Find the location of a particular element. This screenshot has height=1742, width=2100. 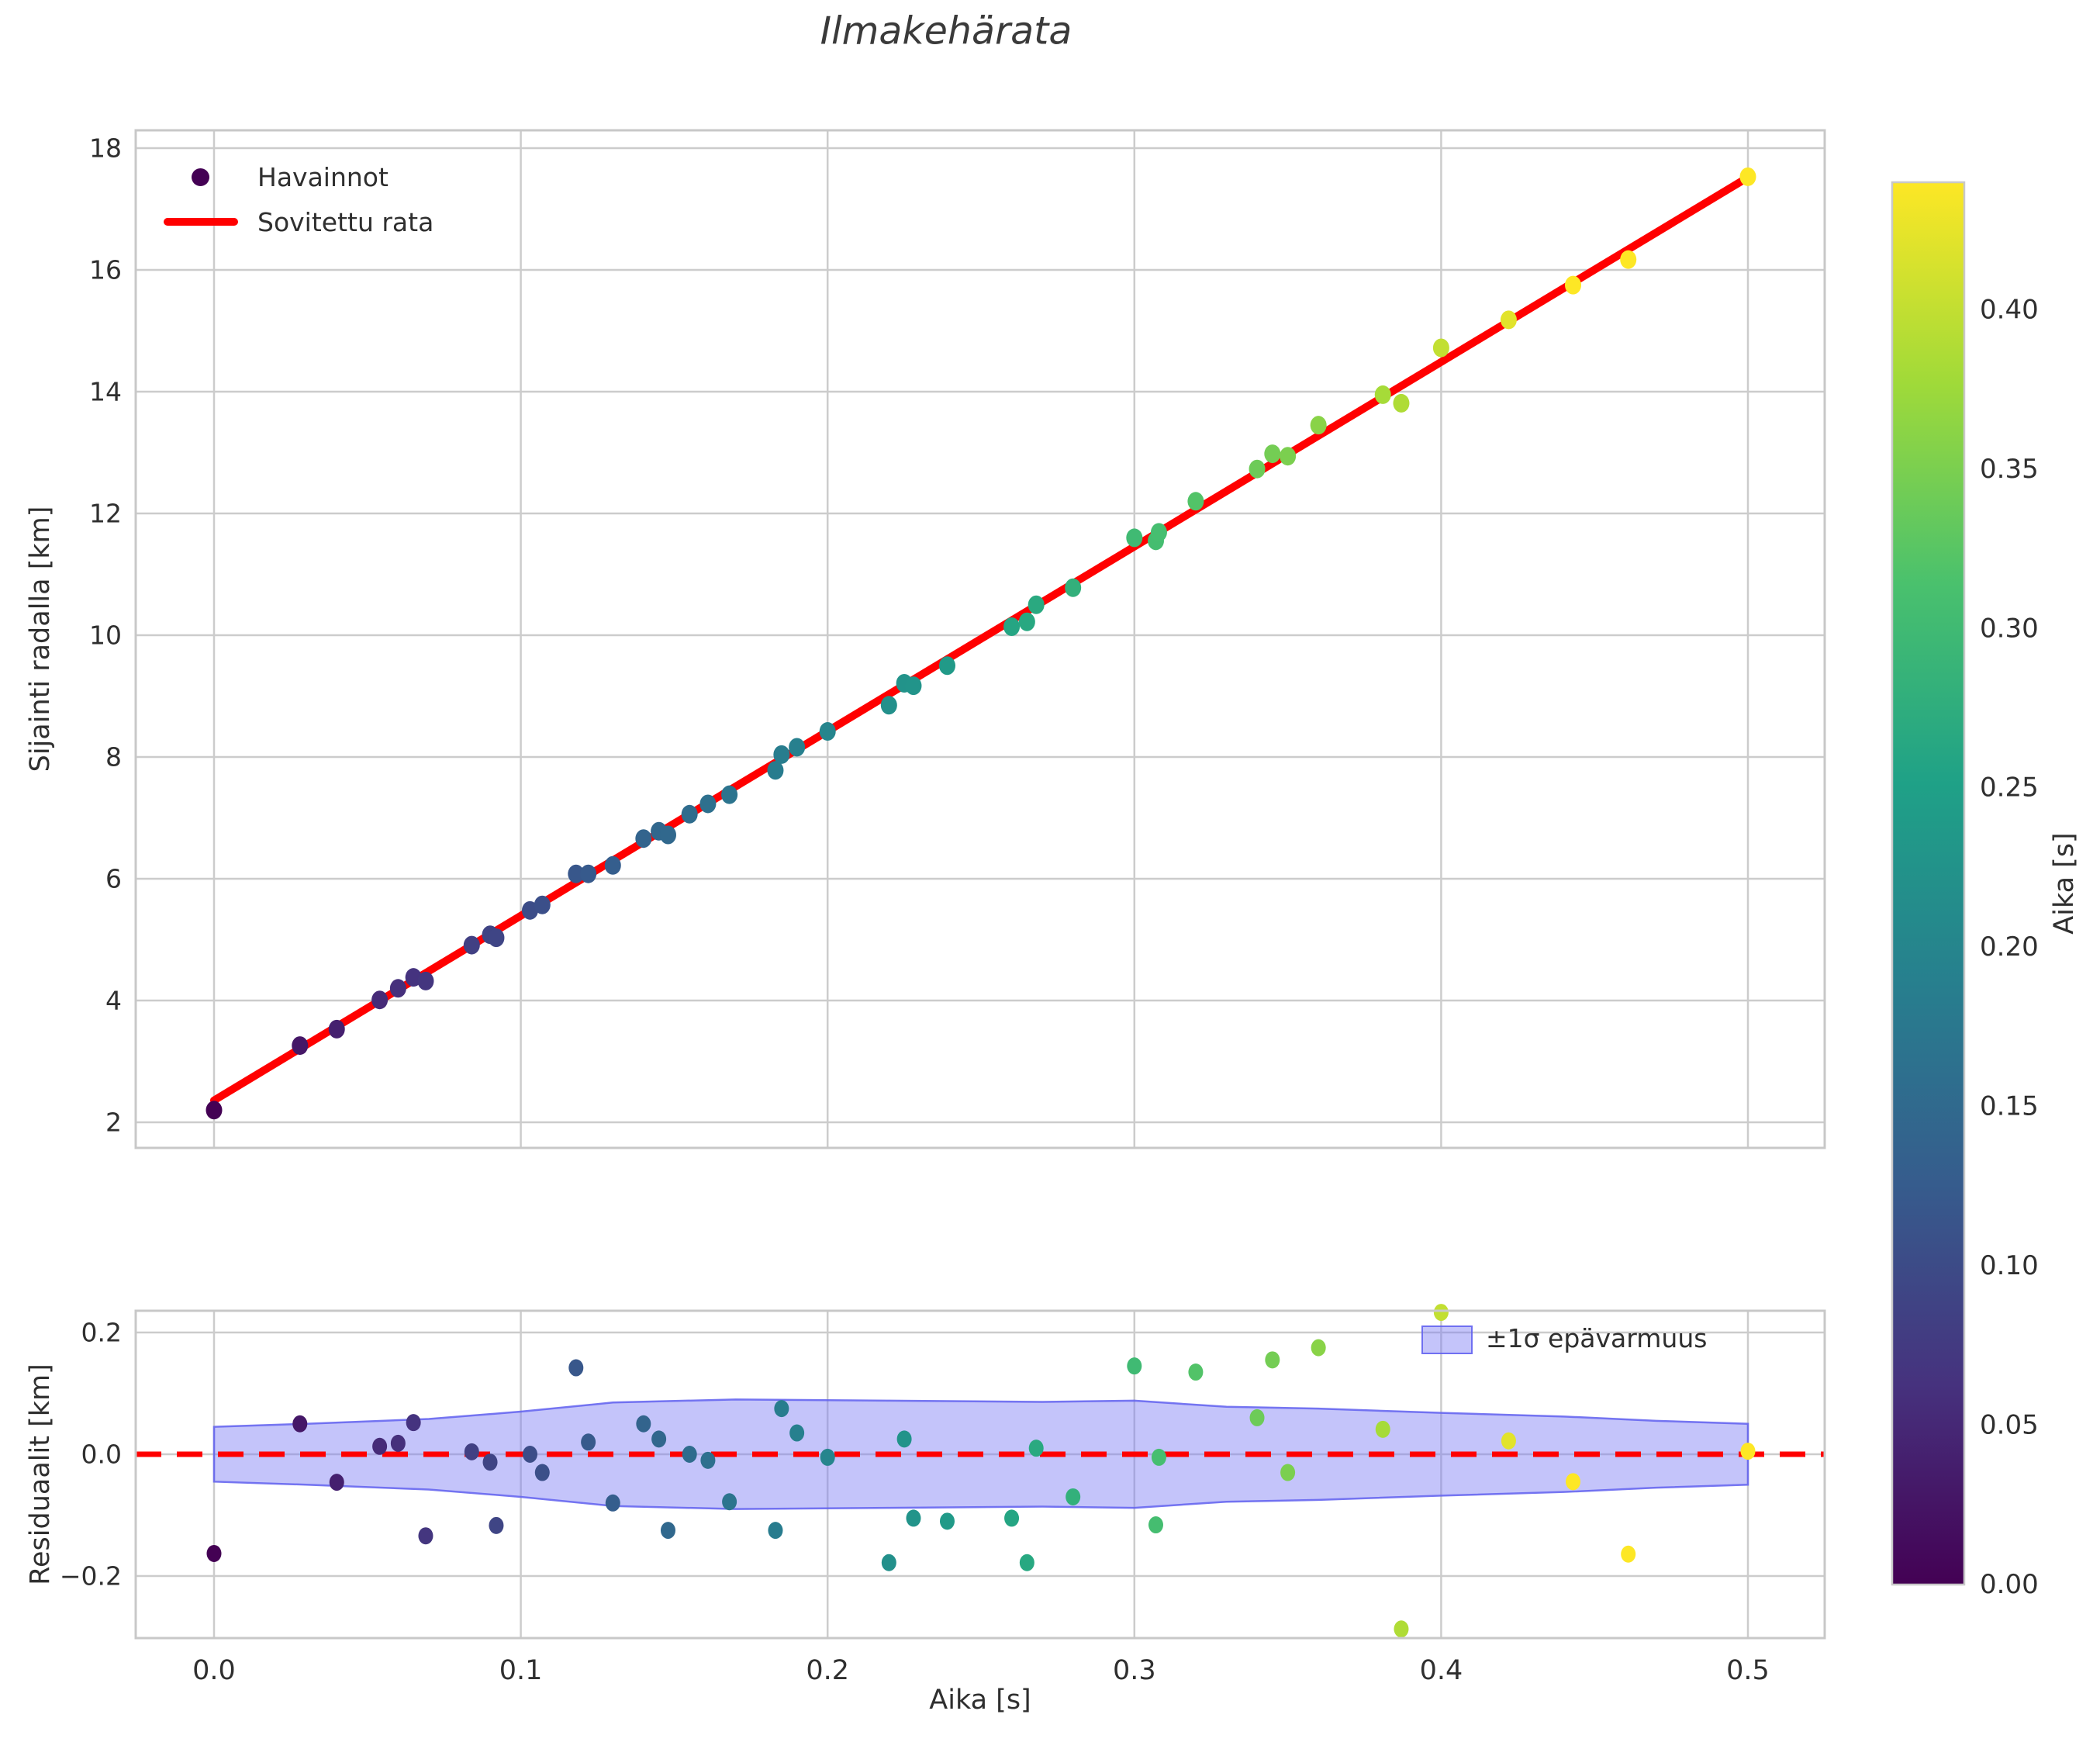

colorbar is located at coordinates (1928, 883).